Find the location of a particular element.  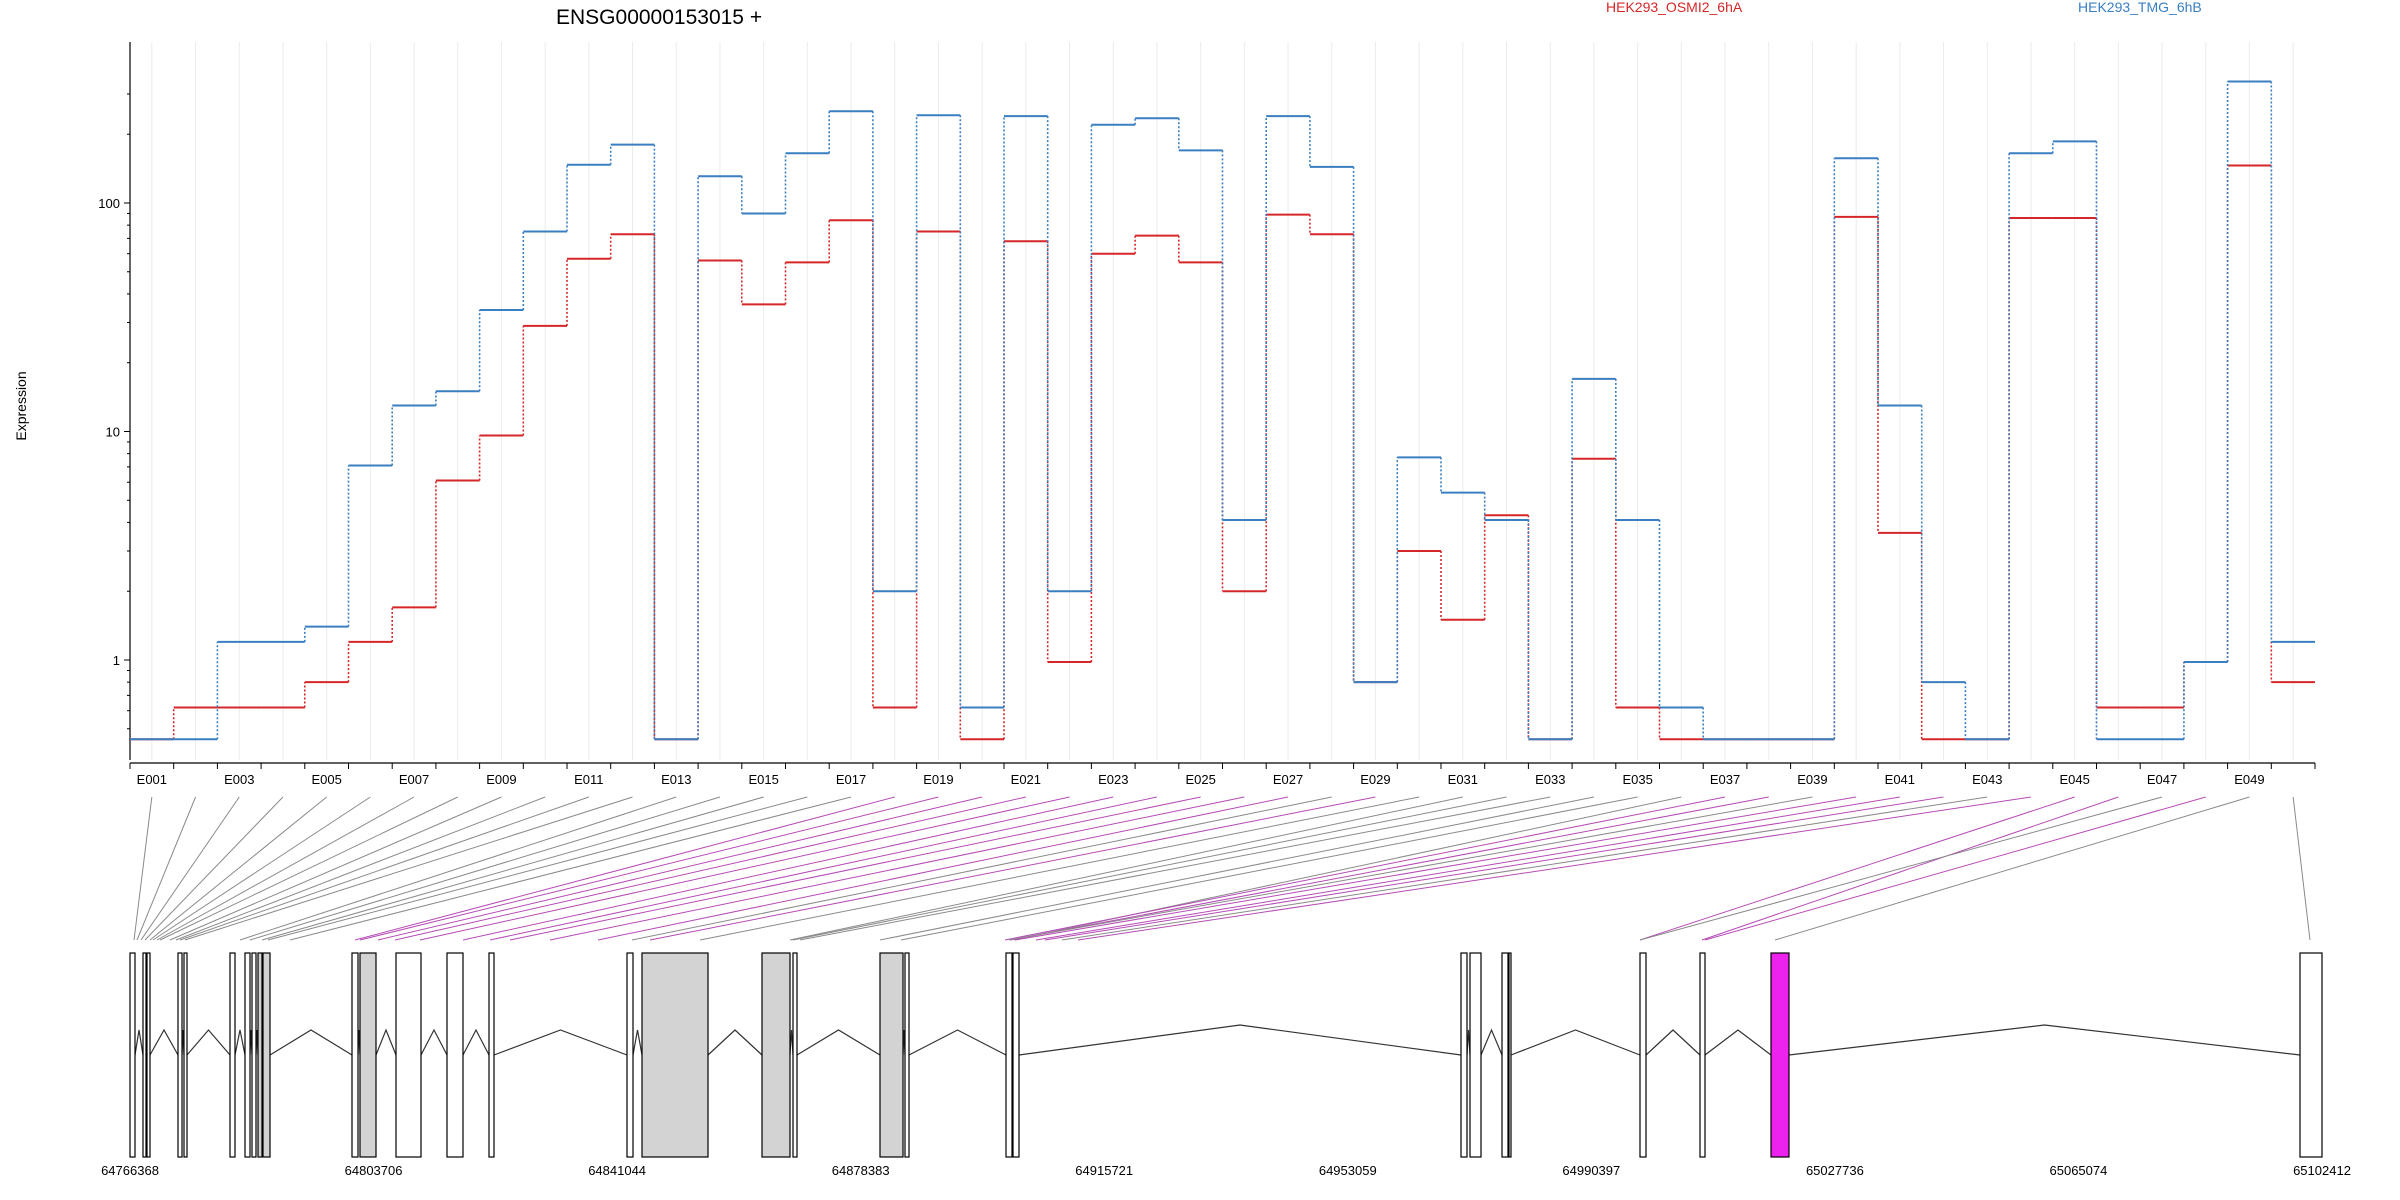

x-tick-label: E007 is located at coordinates (414, 779).